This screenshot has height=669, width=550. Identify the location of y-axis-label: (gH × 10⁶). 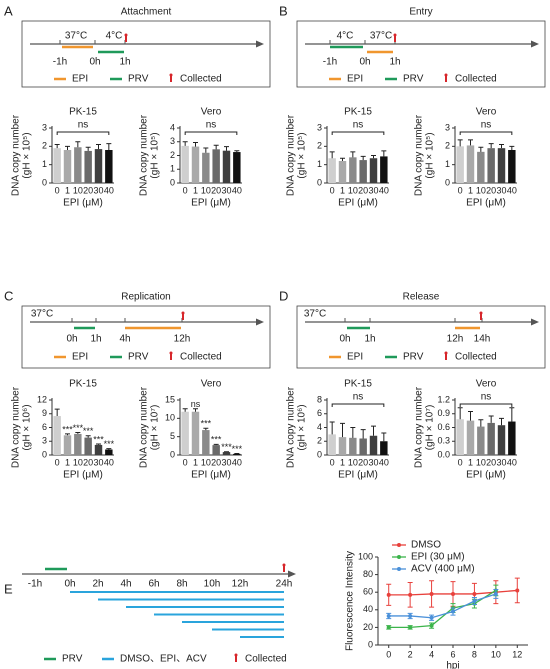
(302, 427).